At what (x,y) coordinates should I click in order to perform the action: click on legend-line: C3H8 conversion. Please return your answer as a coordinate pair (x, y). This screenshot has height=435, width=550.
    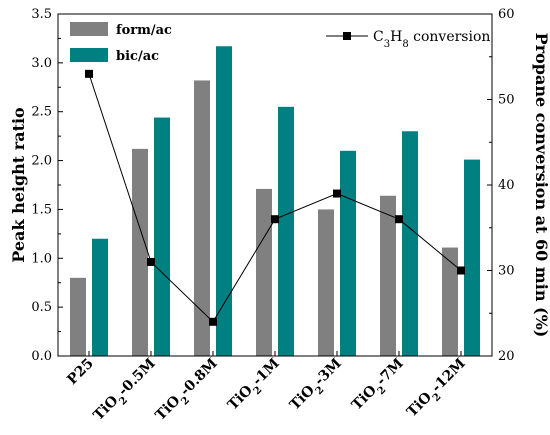
    Looking at the image, I should click on (408, 39).